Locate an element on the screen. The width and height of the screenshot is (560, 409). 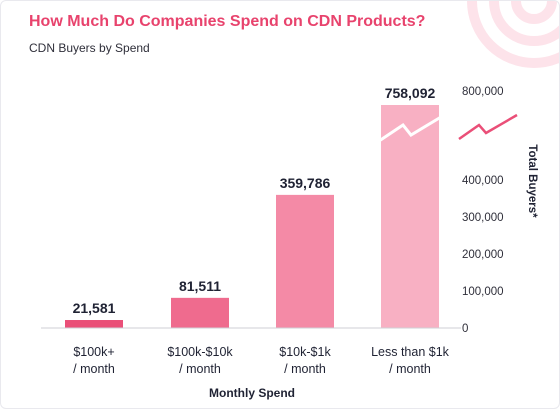
value-label-3: 359,786 is located at coordinates (305, 183).